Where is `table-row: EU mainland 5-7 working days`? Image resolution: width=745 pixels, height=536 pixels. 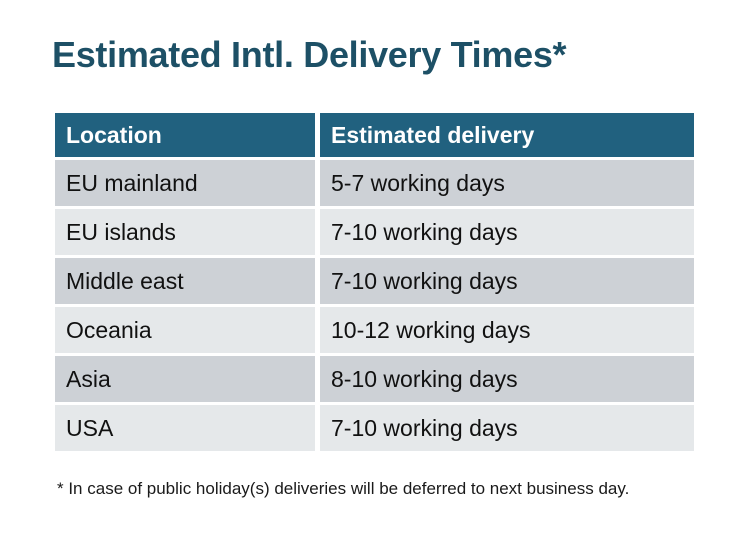 table-row: EU mainland 5-7 working days is located at coordinates (374, 183).